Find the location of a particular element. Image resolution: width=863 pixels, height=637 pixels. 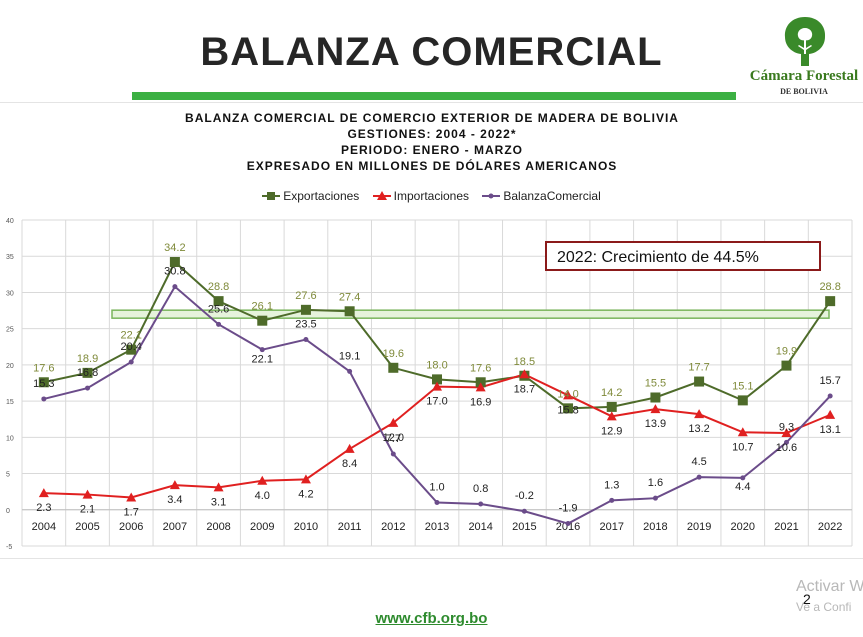

slide-title: BALANZA COMERCIAL is located at coordinates (431, 52).